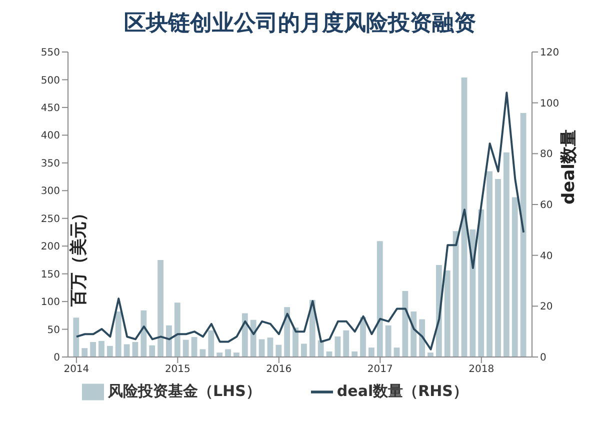 This screenshot has height=421, width=600. Describe the element at coordinates (50, 164) in the screenshot. I see `y-tick-label: 350` at that location.